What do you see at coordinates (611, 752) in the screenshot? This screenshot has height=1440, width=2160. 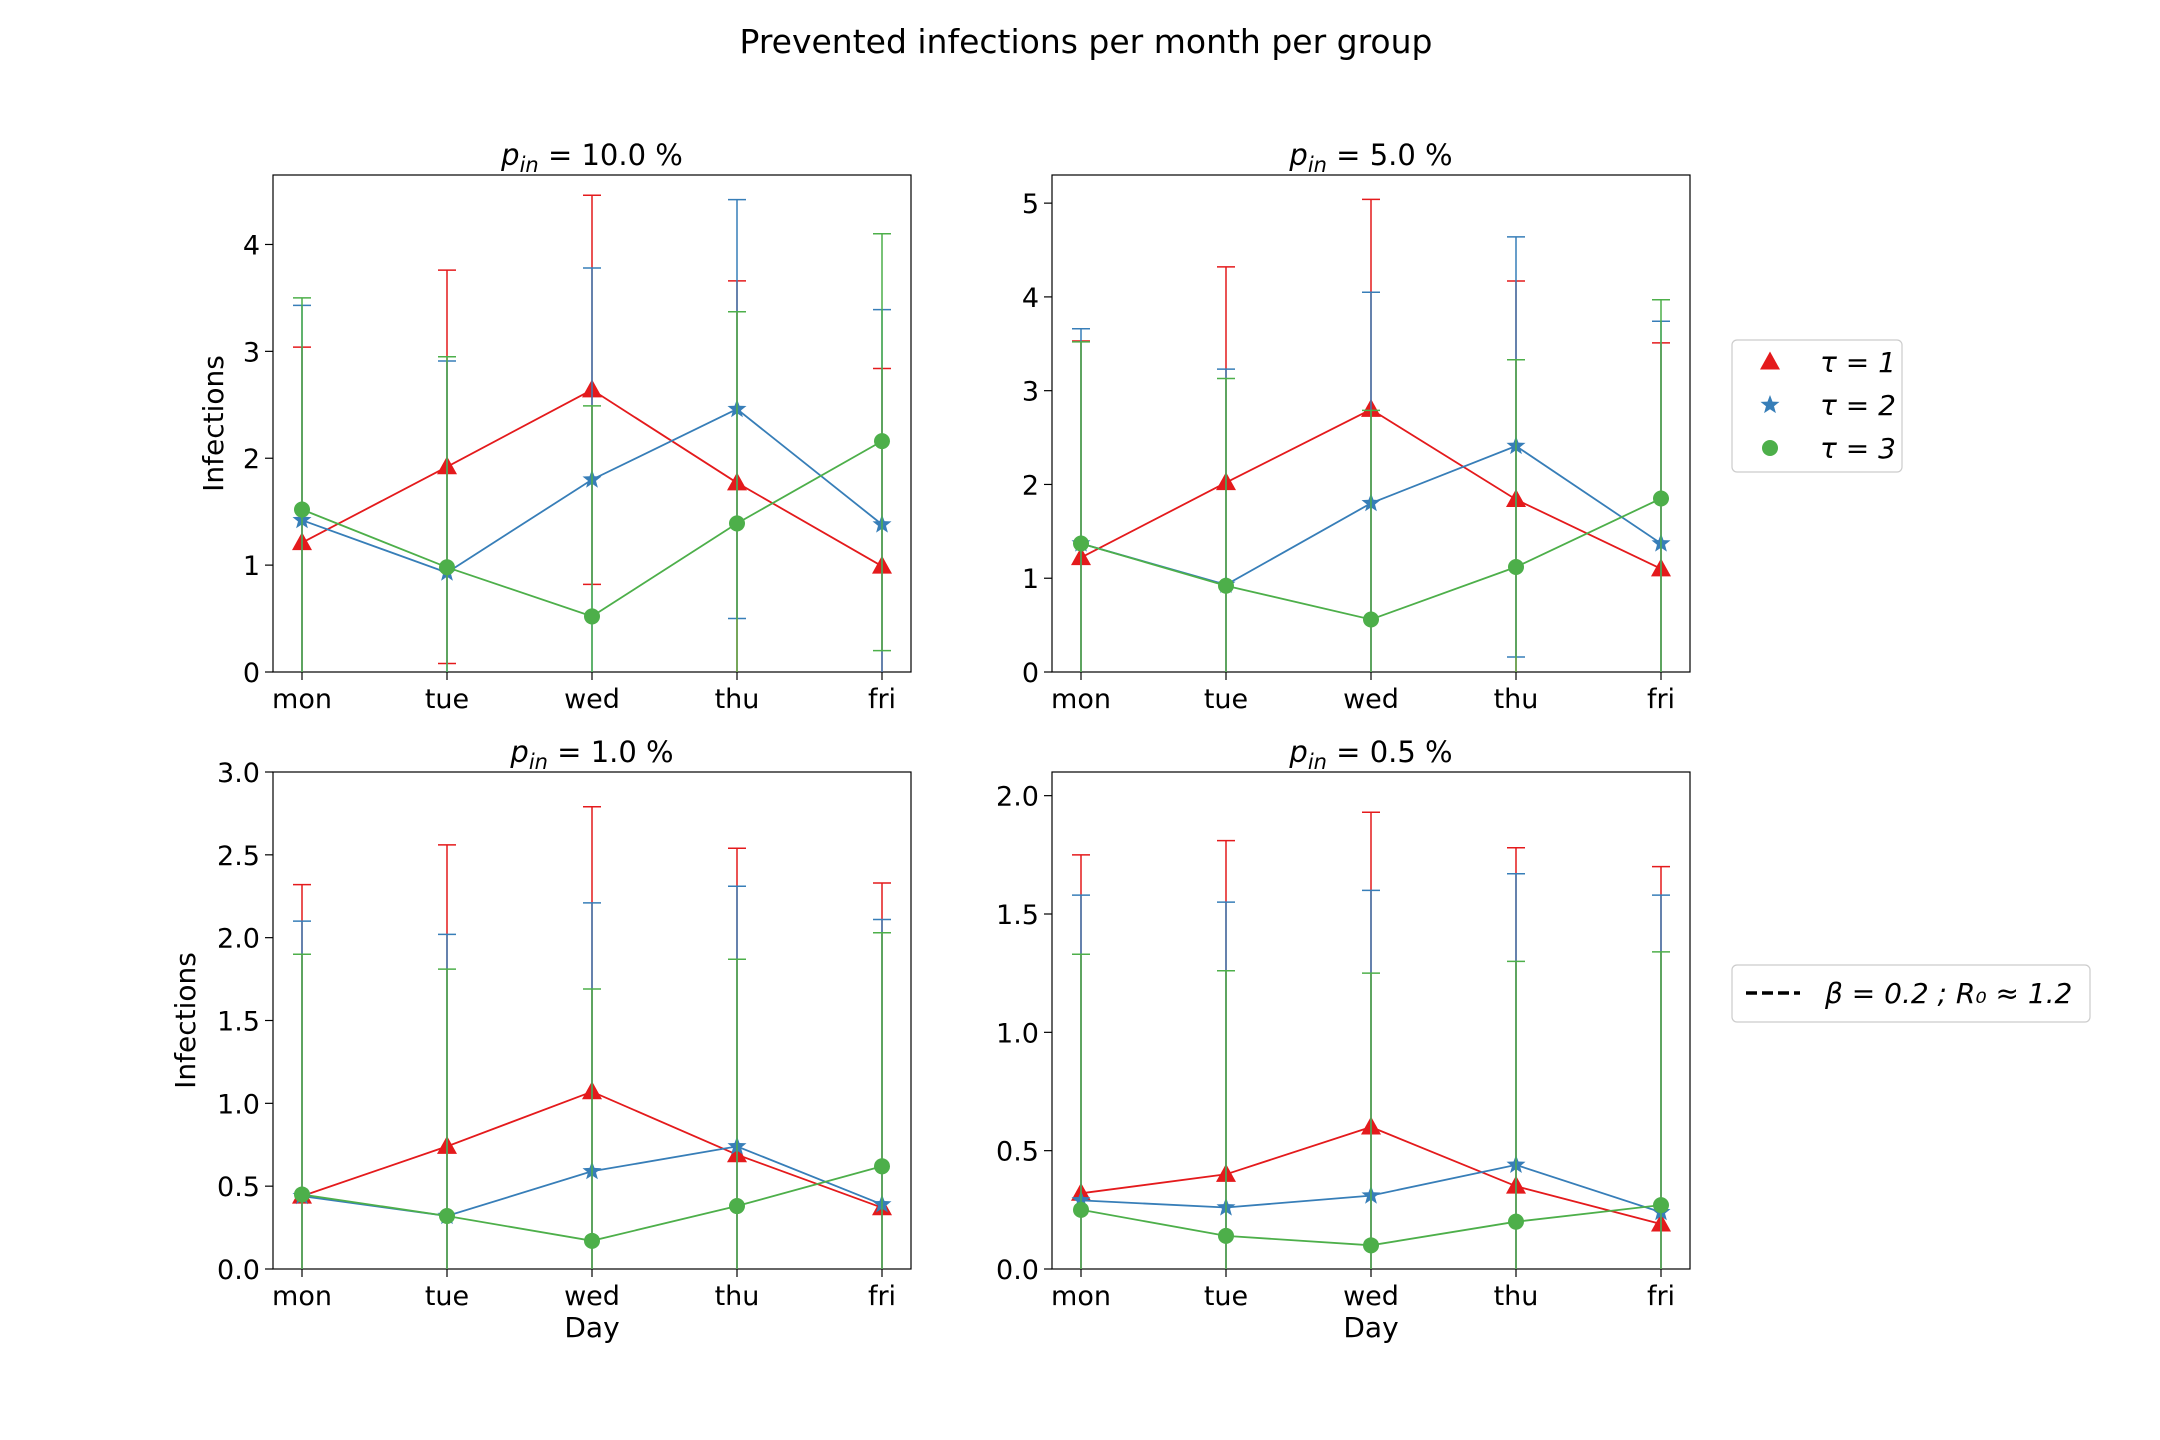 I see `panel-title-rest: = 1.0 %` at bounding box center [611, 752].